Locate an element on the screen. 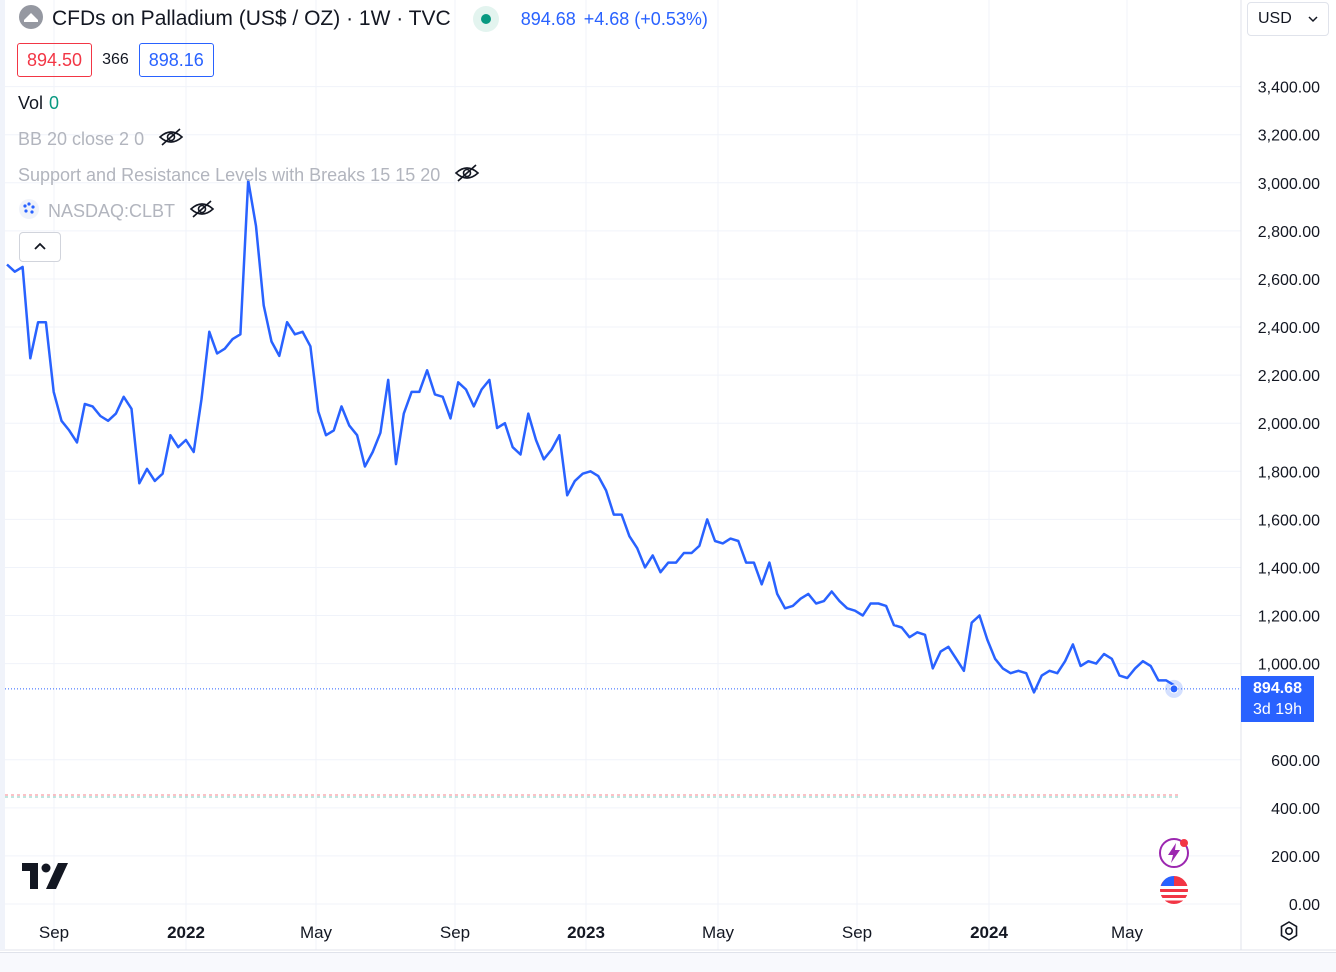 This screenshot has width=1336, height=972. y-tick-label: 1,400.00 is located at coordinates (1289, 568).